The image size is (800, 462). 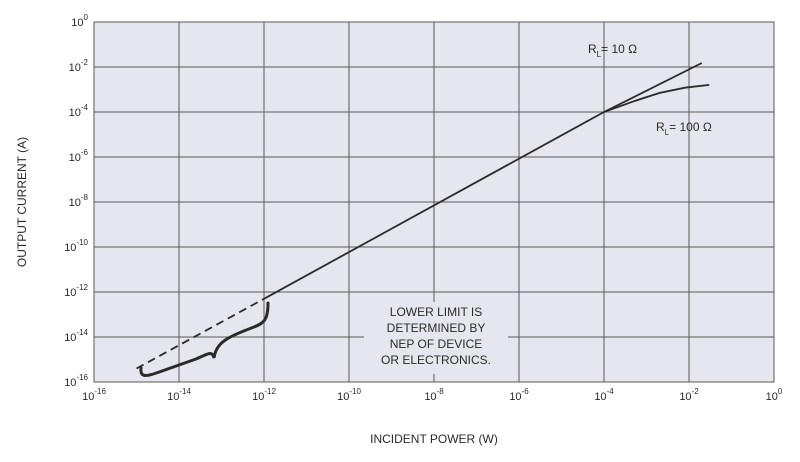 What do you see at coordinates (79, 201) in the screenshot?
I see `y-tick-label: 10⁻⁸` at bounding box center [79, 201].